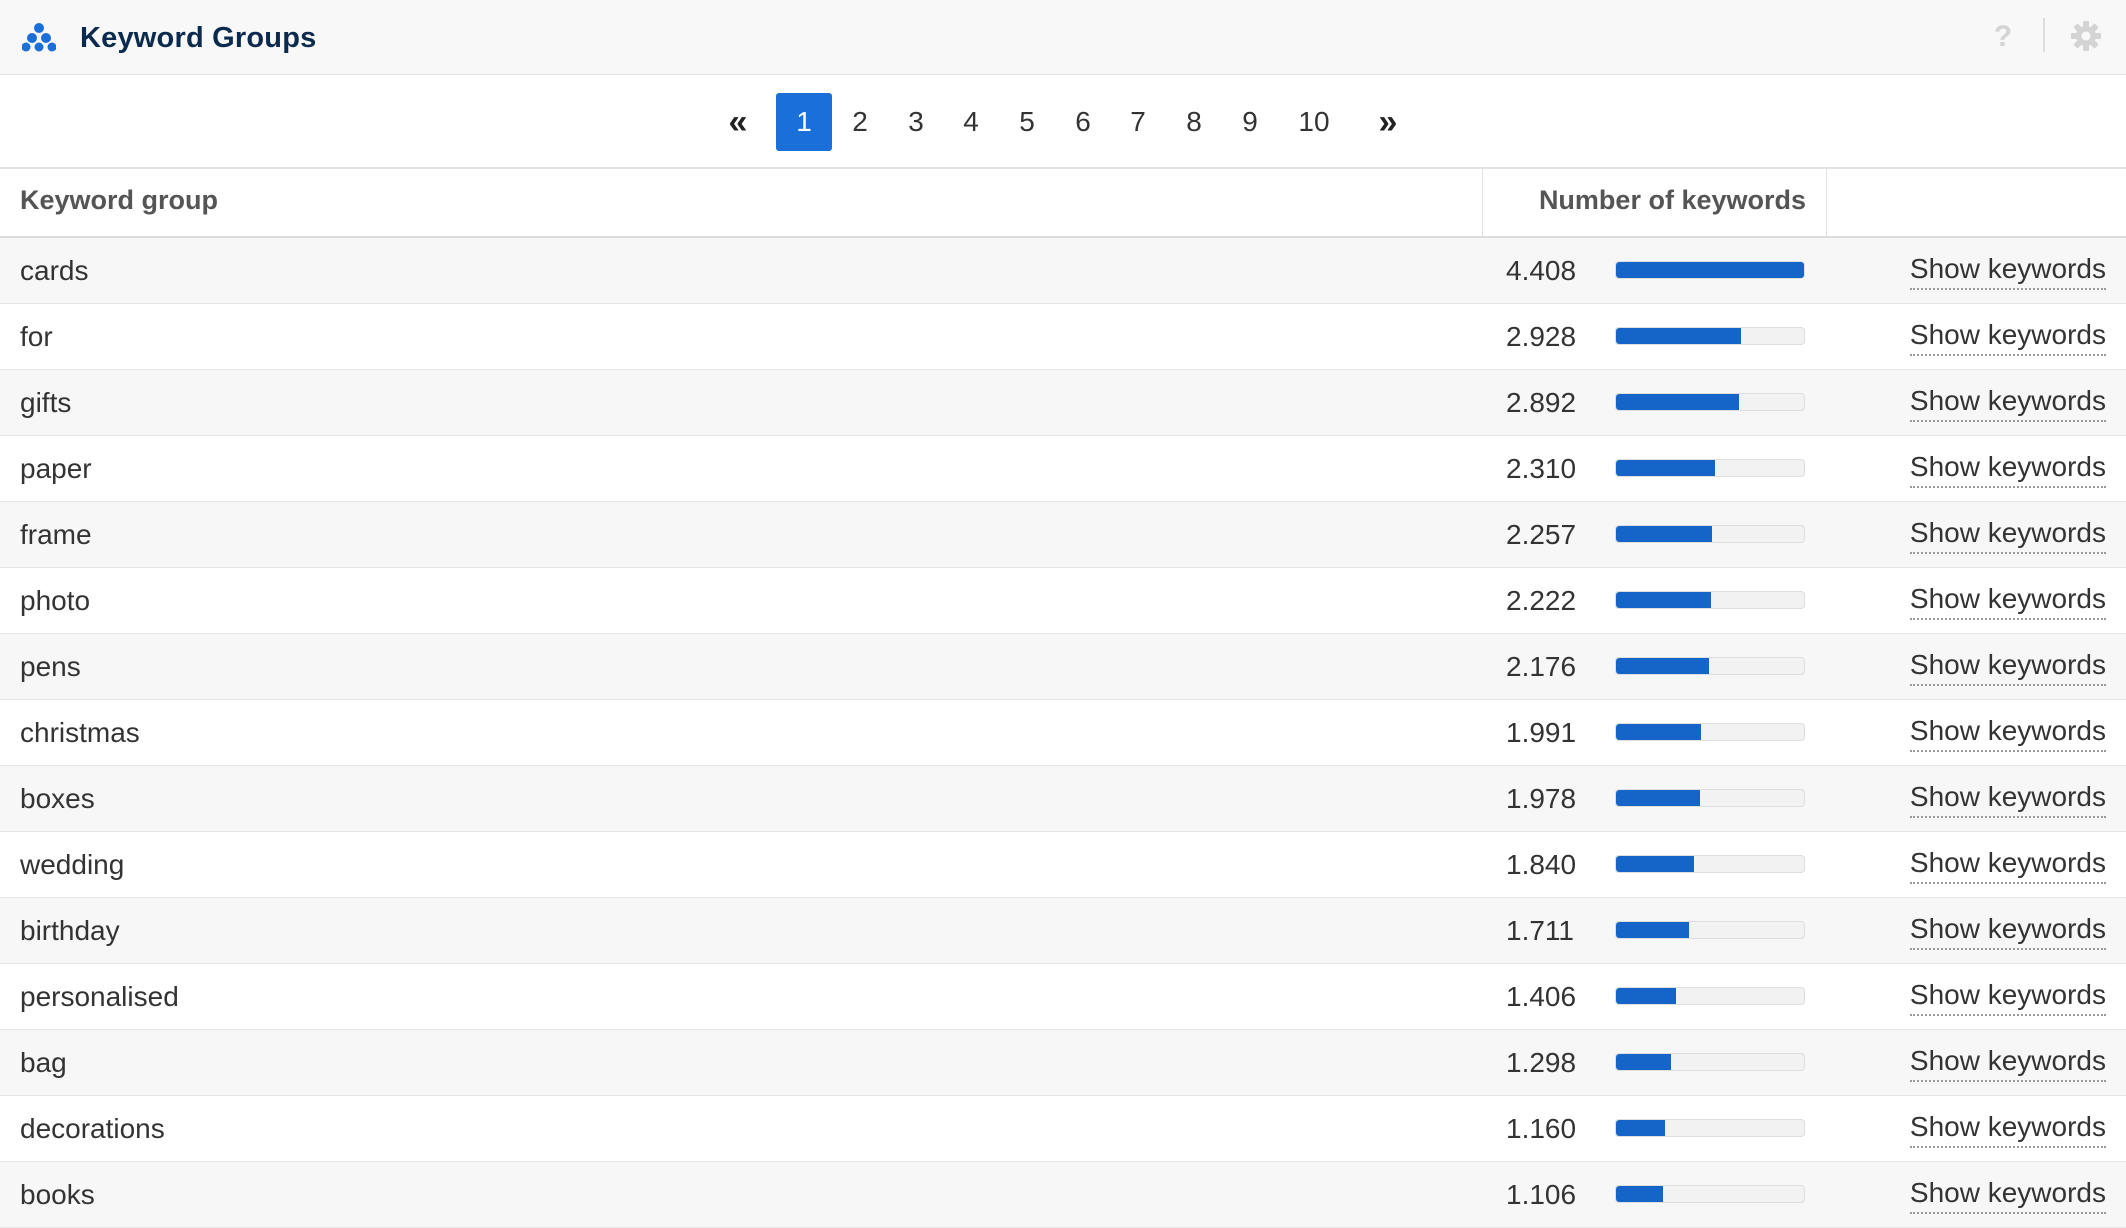 The width and height of the screenshot is (2126, 1228). Describe the element at coordinates (1541, 666) in the screenshot. I see `keyword-count: 2.176` at that location.